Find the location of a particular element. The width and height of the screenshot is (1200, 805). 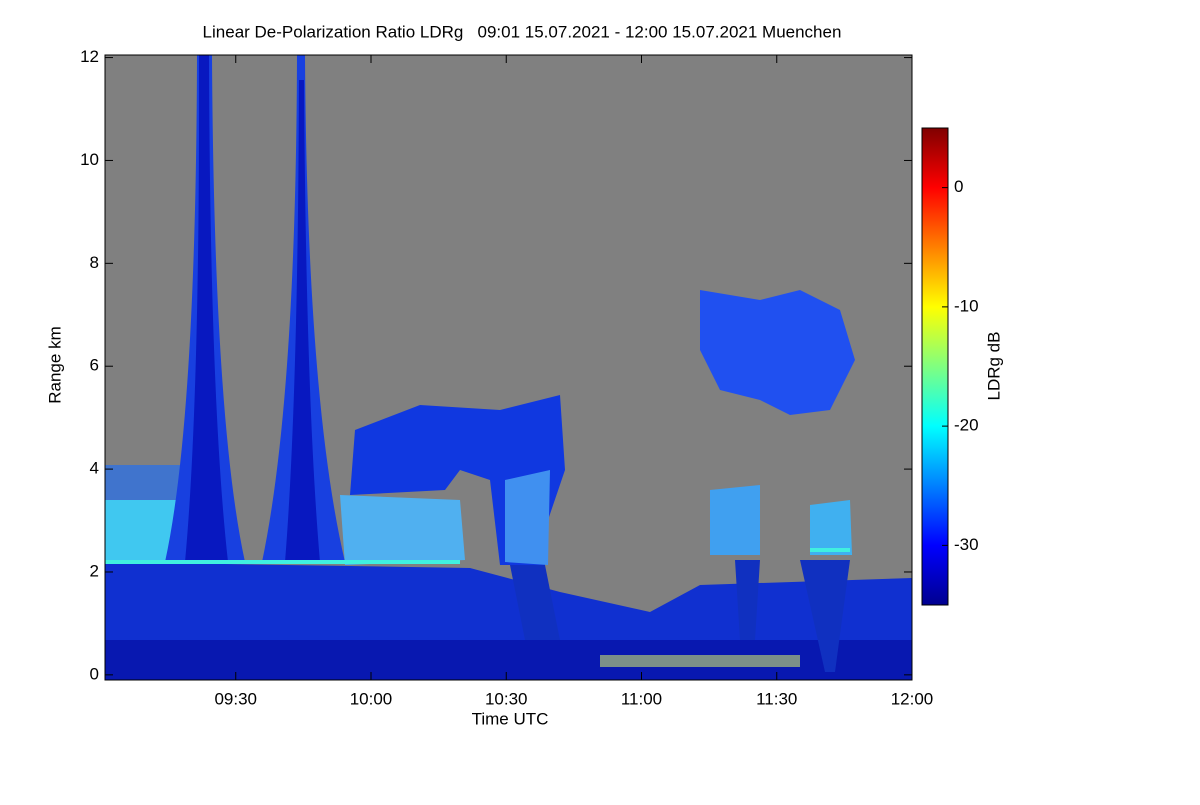

colorbar-tick-label: -20 is located at coordinates (966, 425).